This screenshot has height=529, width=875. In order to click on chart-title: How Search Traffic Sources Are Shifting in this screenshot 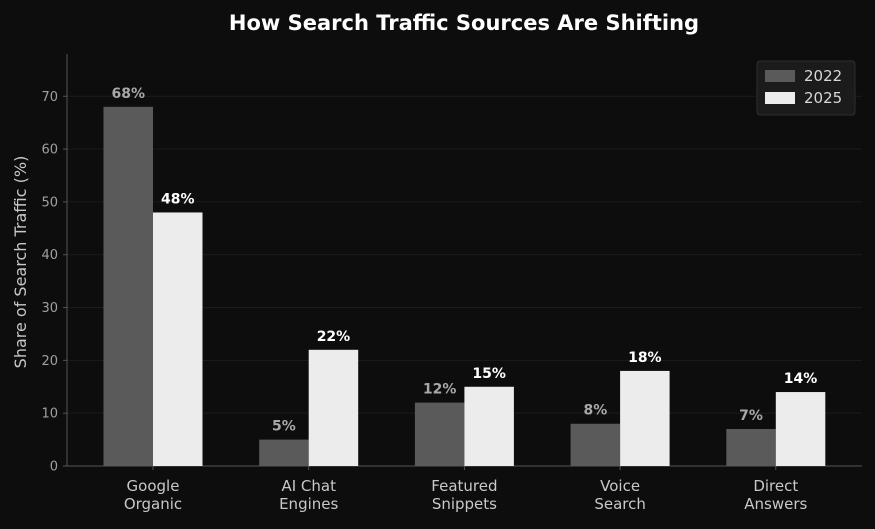, I will do `click(464, 23)`.